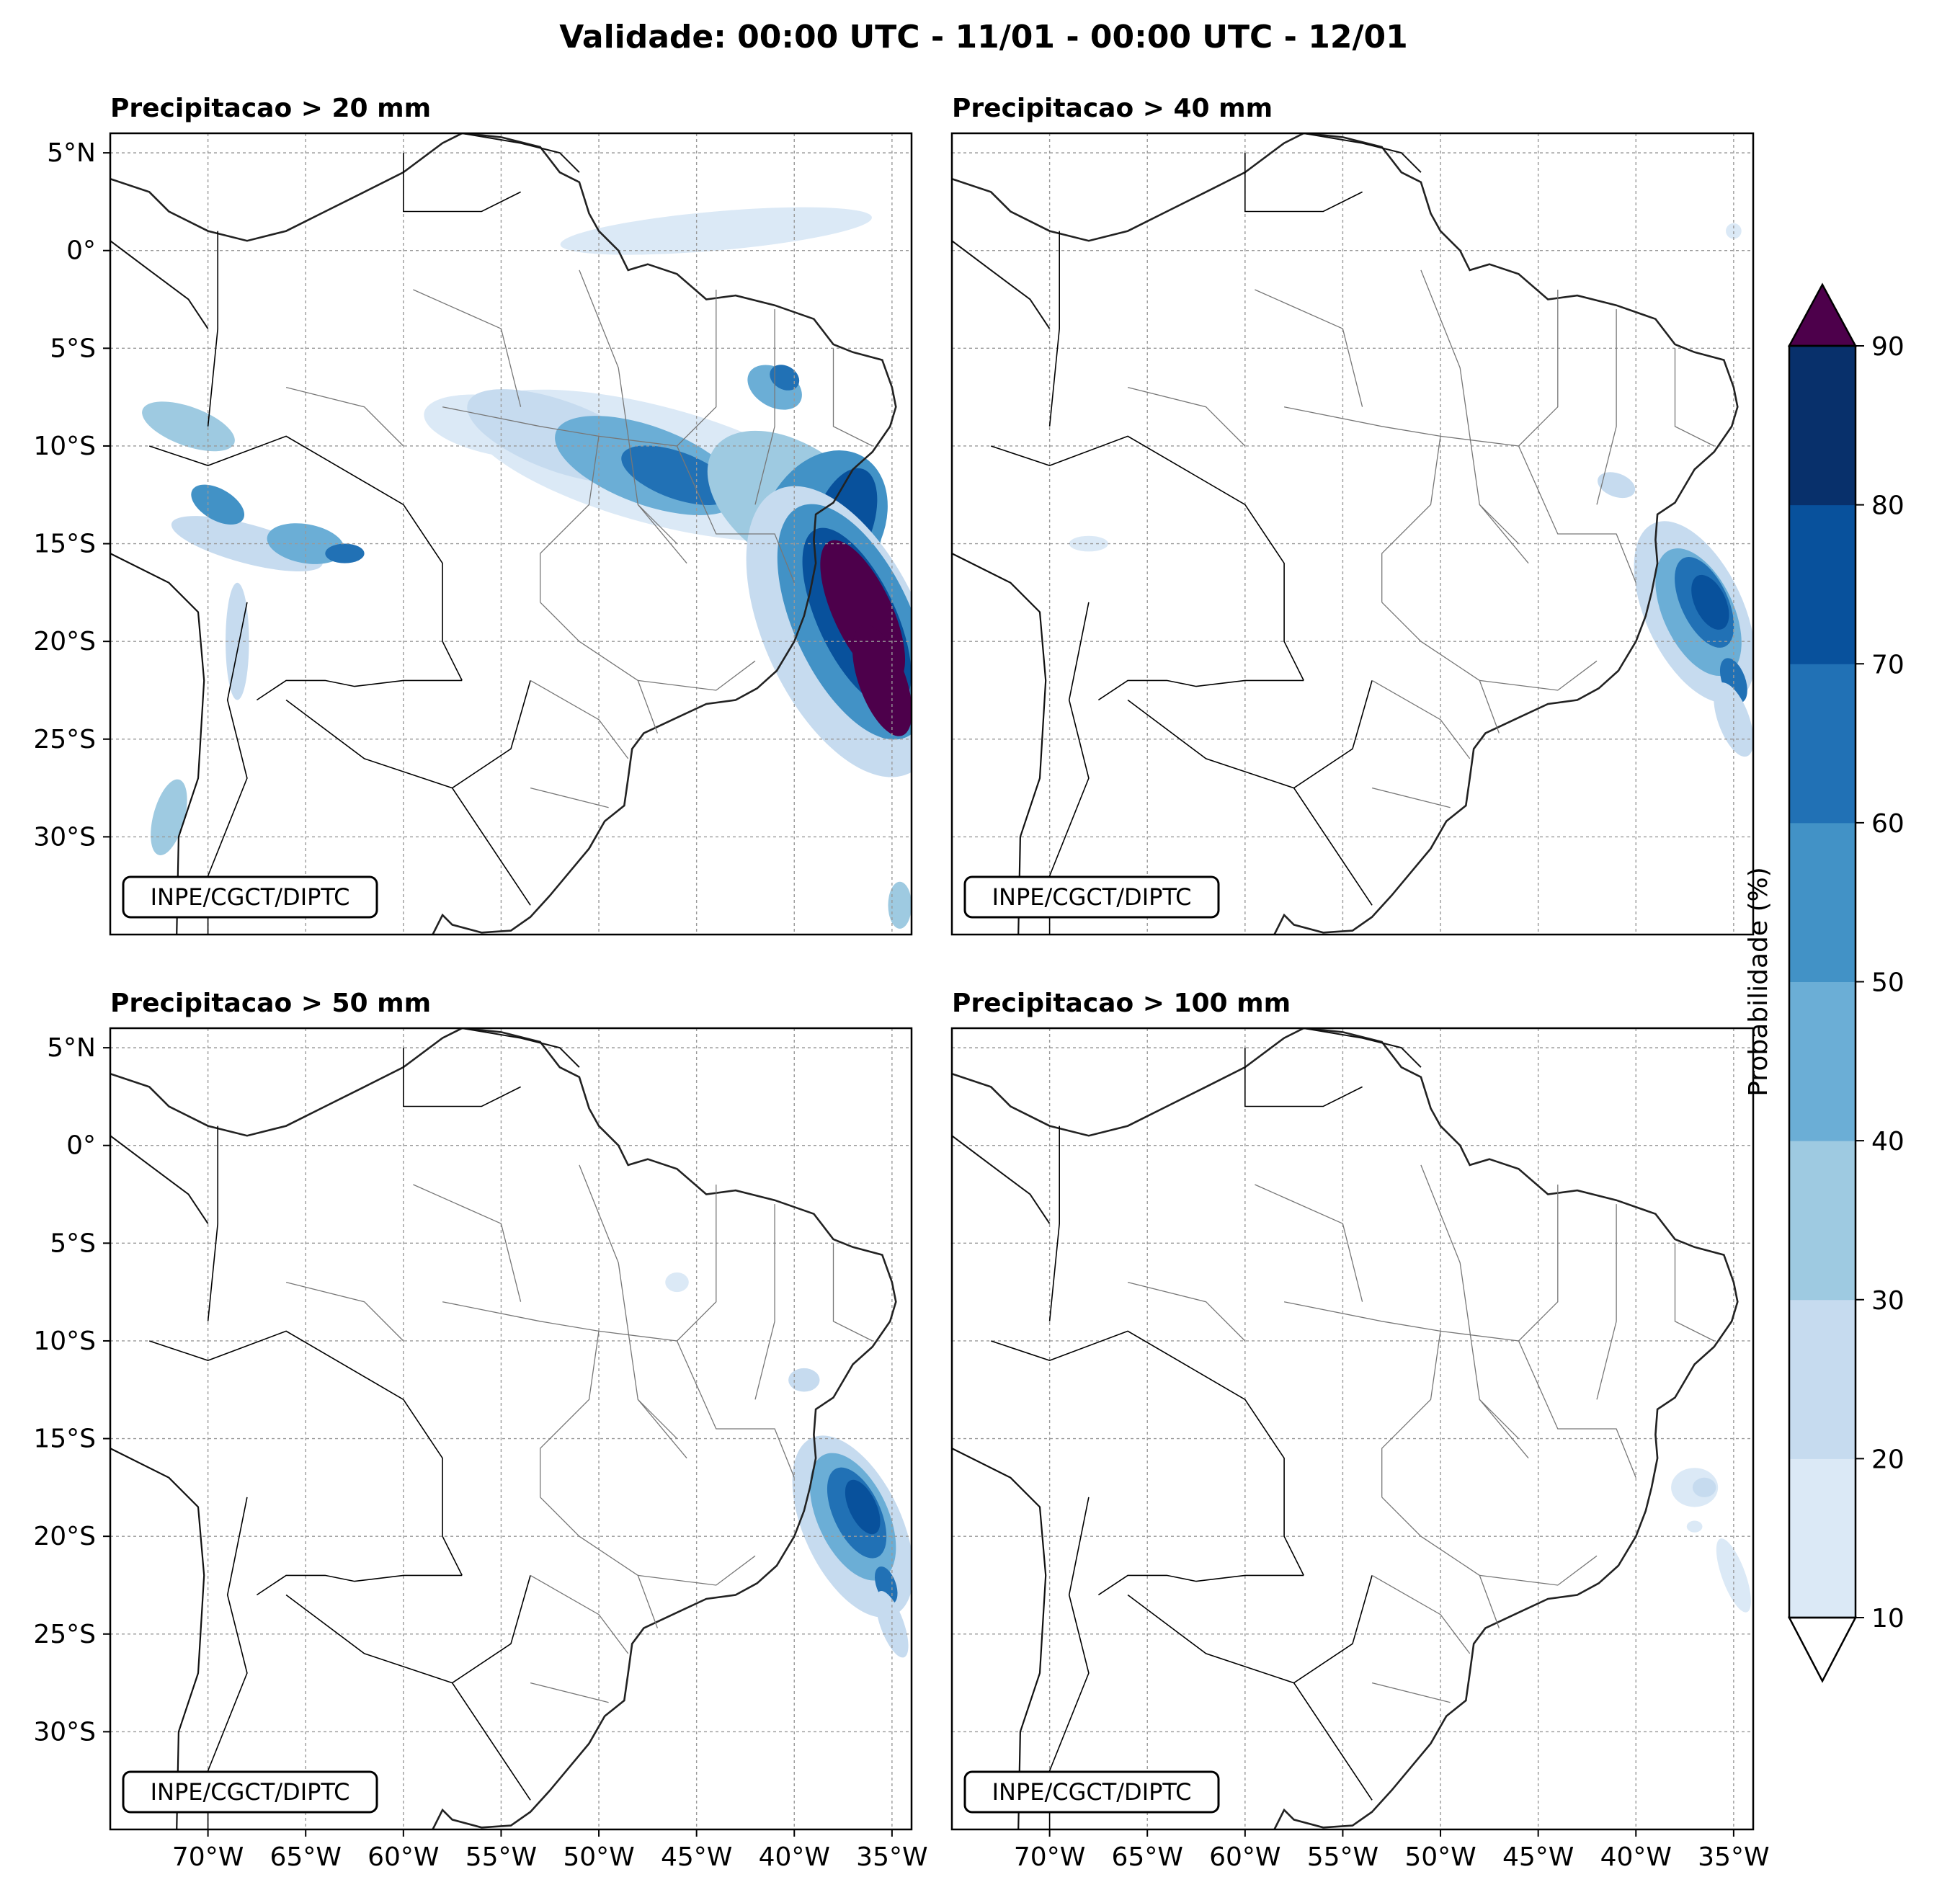 This screenshot has width=1960, height=1877. I want to click on panel-title: Precipitacao > 50 mm, so click(270, 1004).